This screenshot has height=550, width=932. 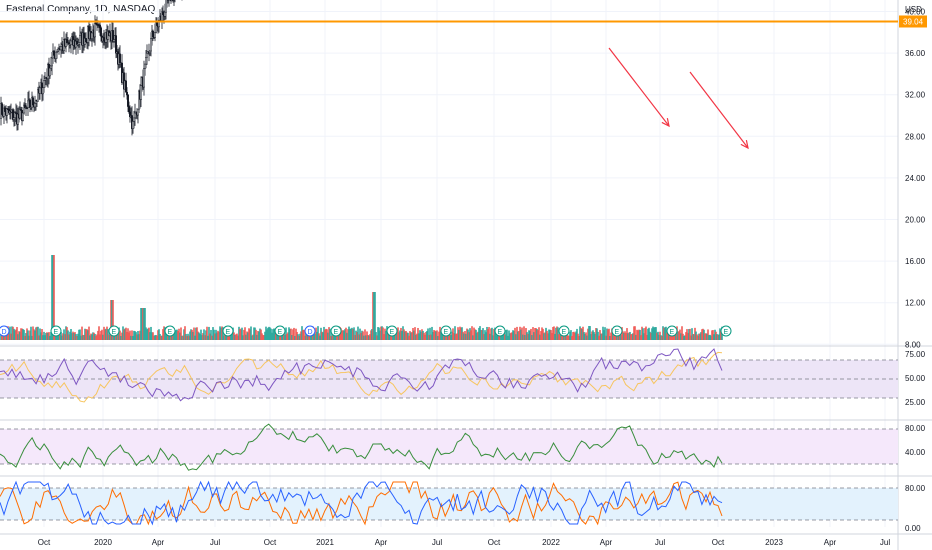 I want to click on pane-axis-labels: 75.00 50.00 25.00 80.00 40.00 80.00 0.00, so click(x=915, y=441).